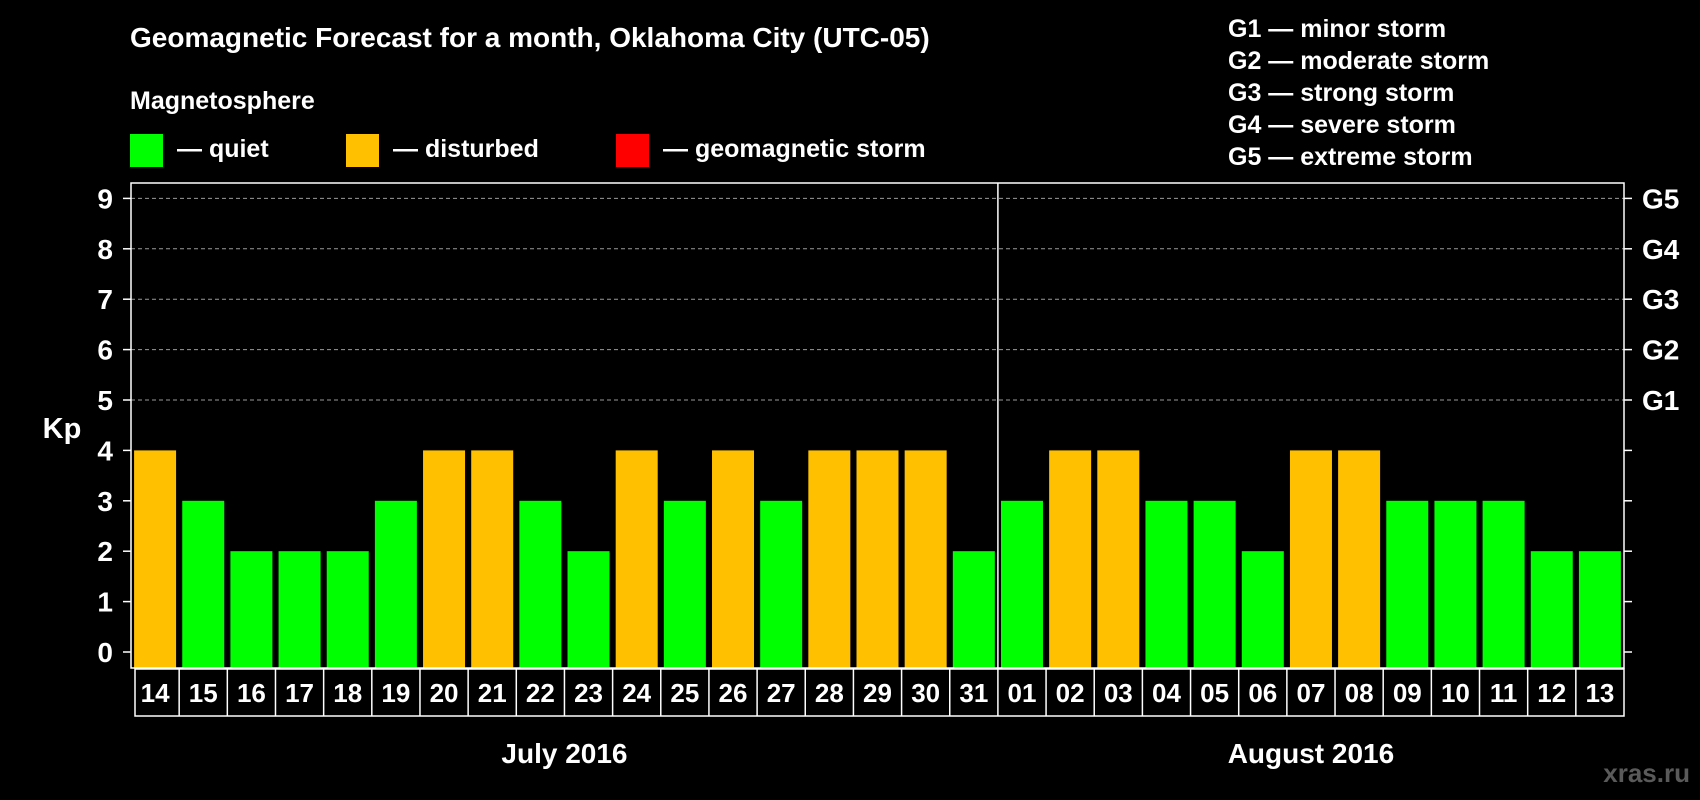  Describe the element at coordinates (492, 693) in the screenshot. I see `day-label-21: 21` at that location.